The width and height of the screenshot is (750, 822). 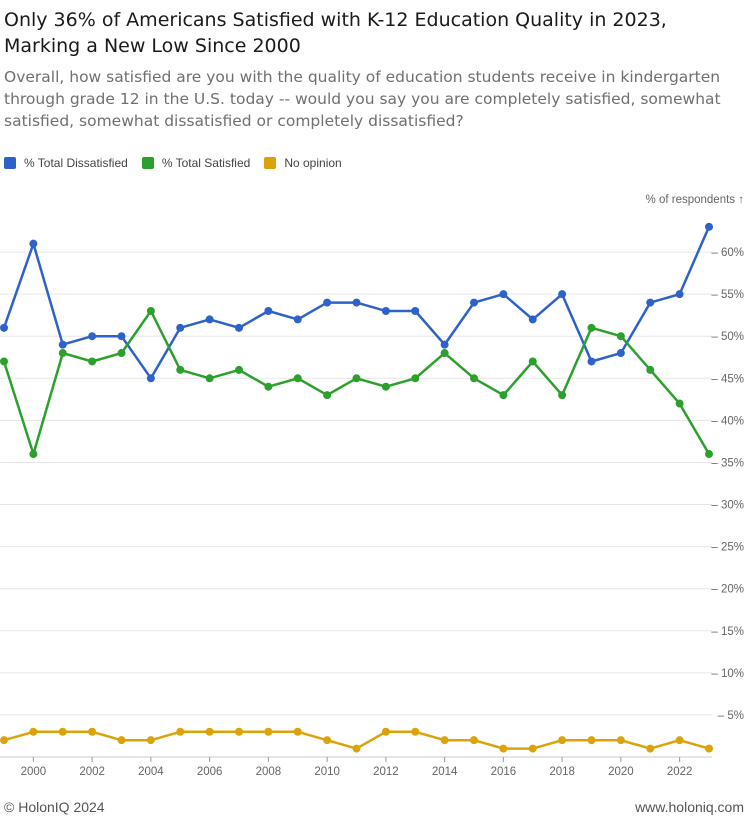 I want to click on x-tick-label: 2022, so click(x=680, y=772).